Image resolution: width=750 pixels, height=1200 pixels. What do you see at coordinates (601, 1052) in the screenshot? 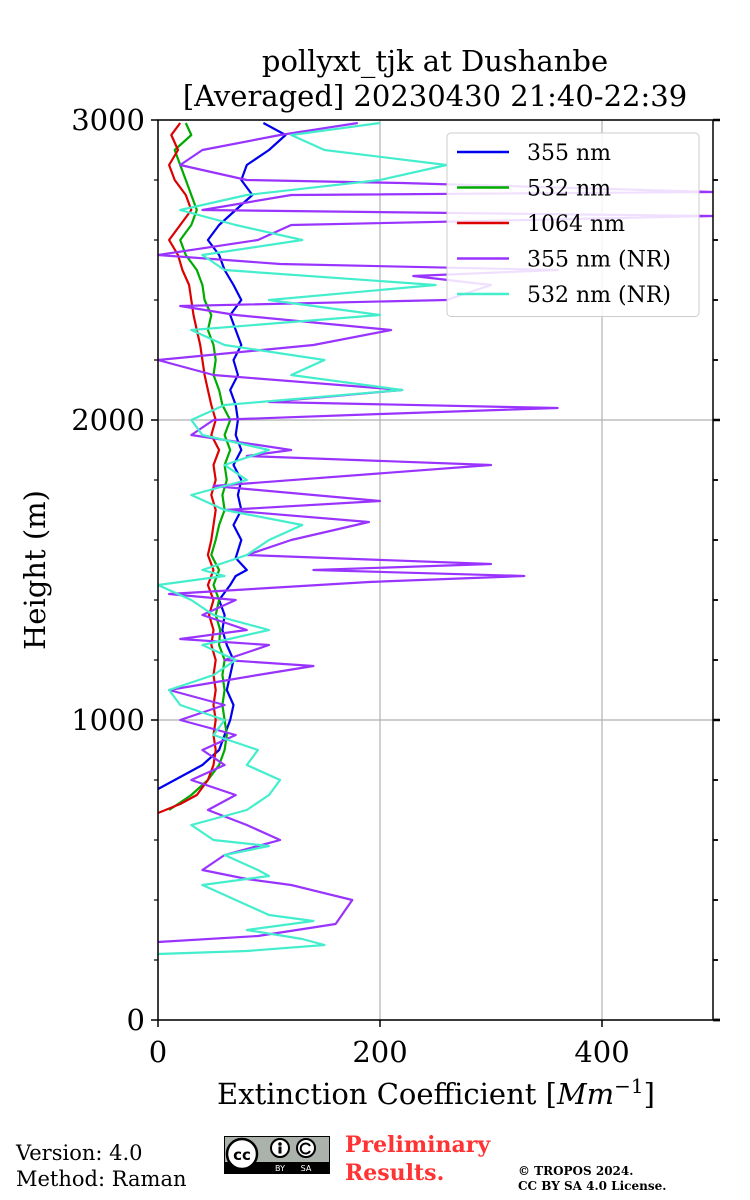
I see `x-tick-label: 400` at bounding box center [601, 1052].